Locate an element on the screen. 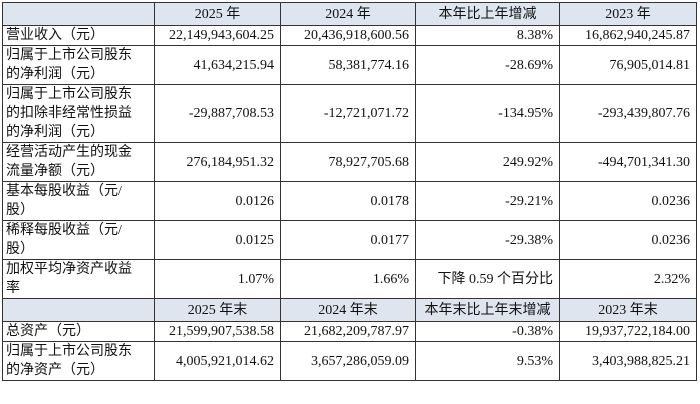 The image size is (700, 404). row-label: 经营活动产生的现金流量净额（元） is located at coordinates (78, 162).